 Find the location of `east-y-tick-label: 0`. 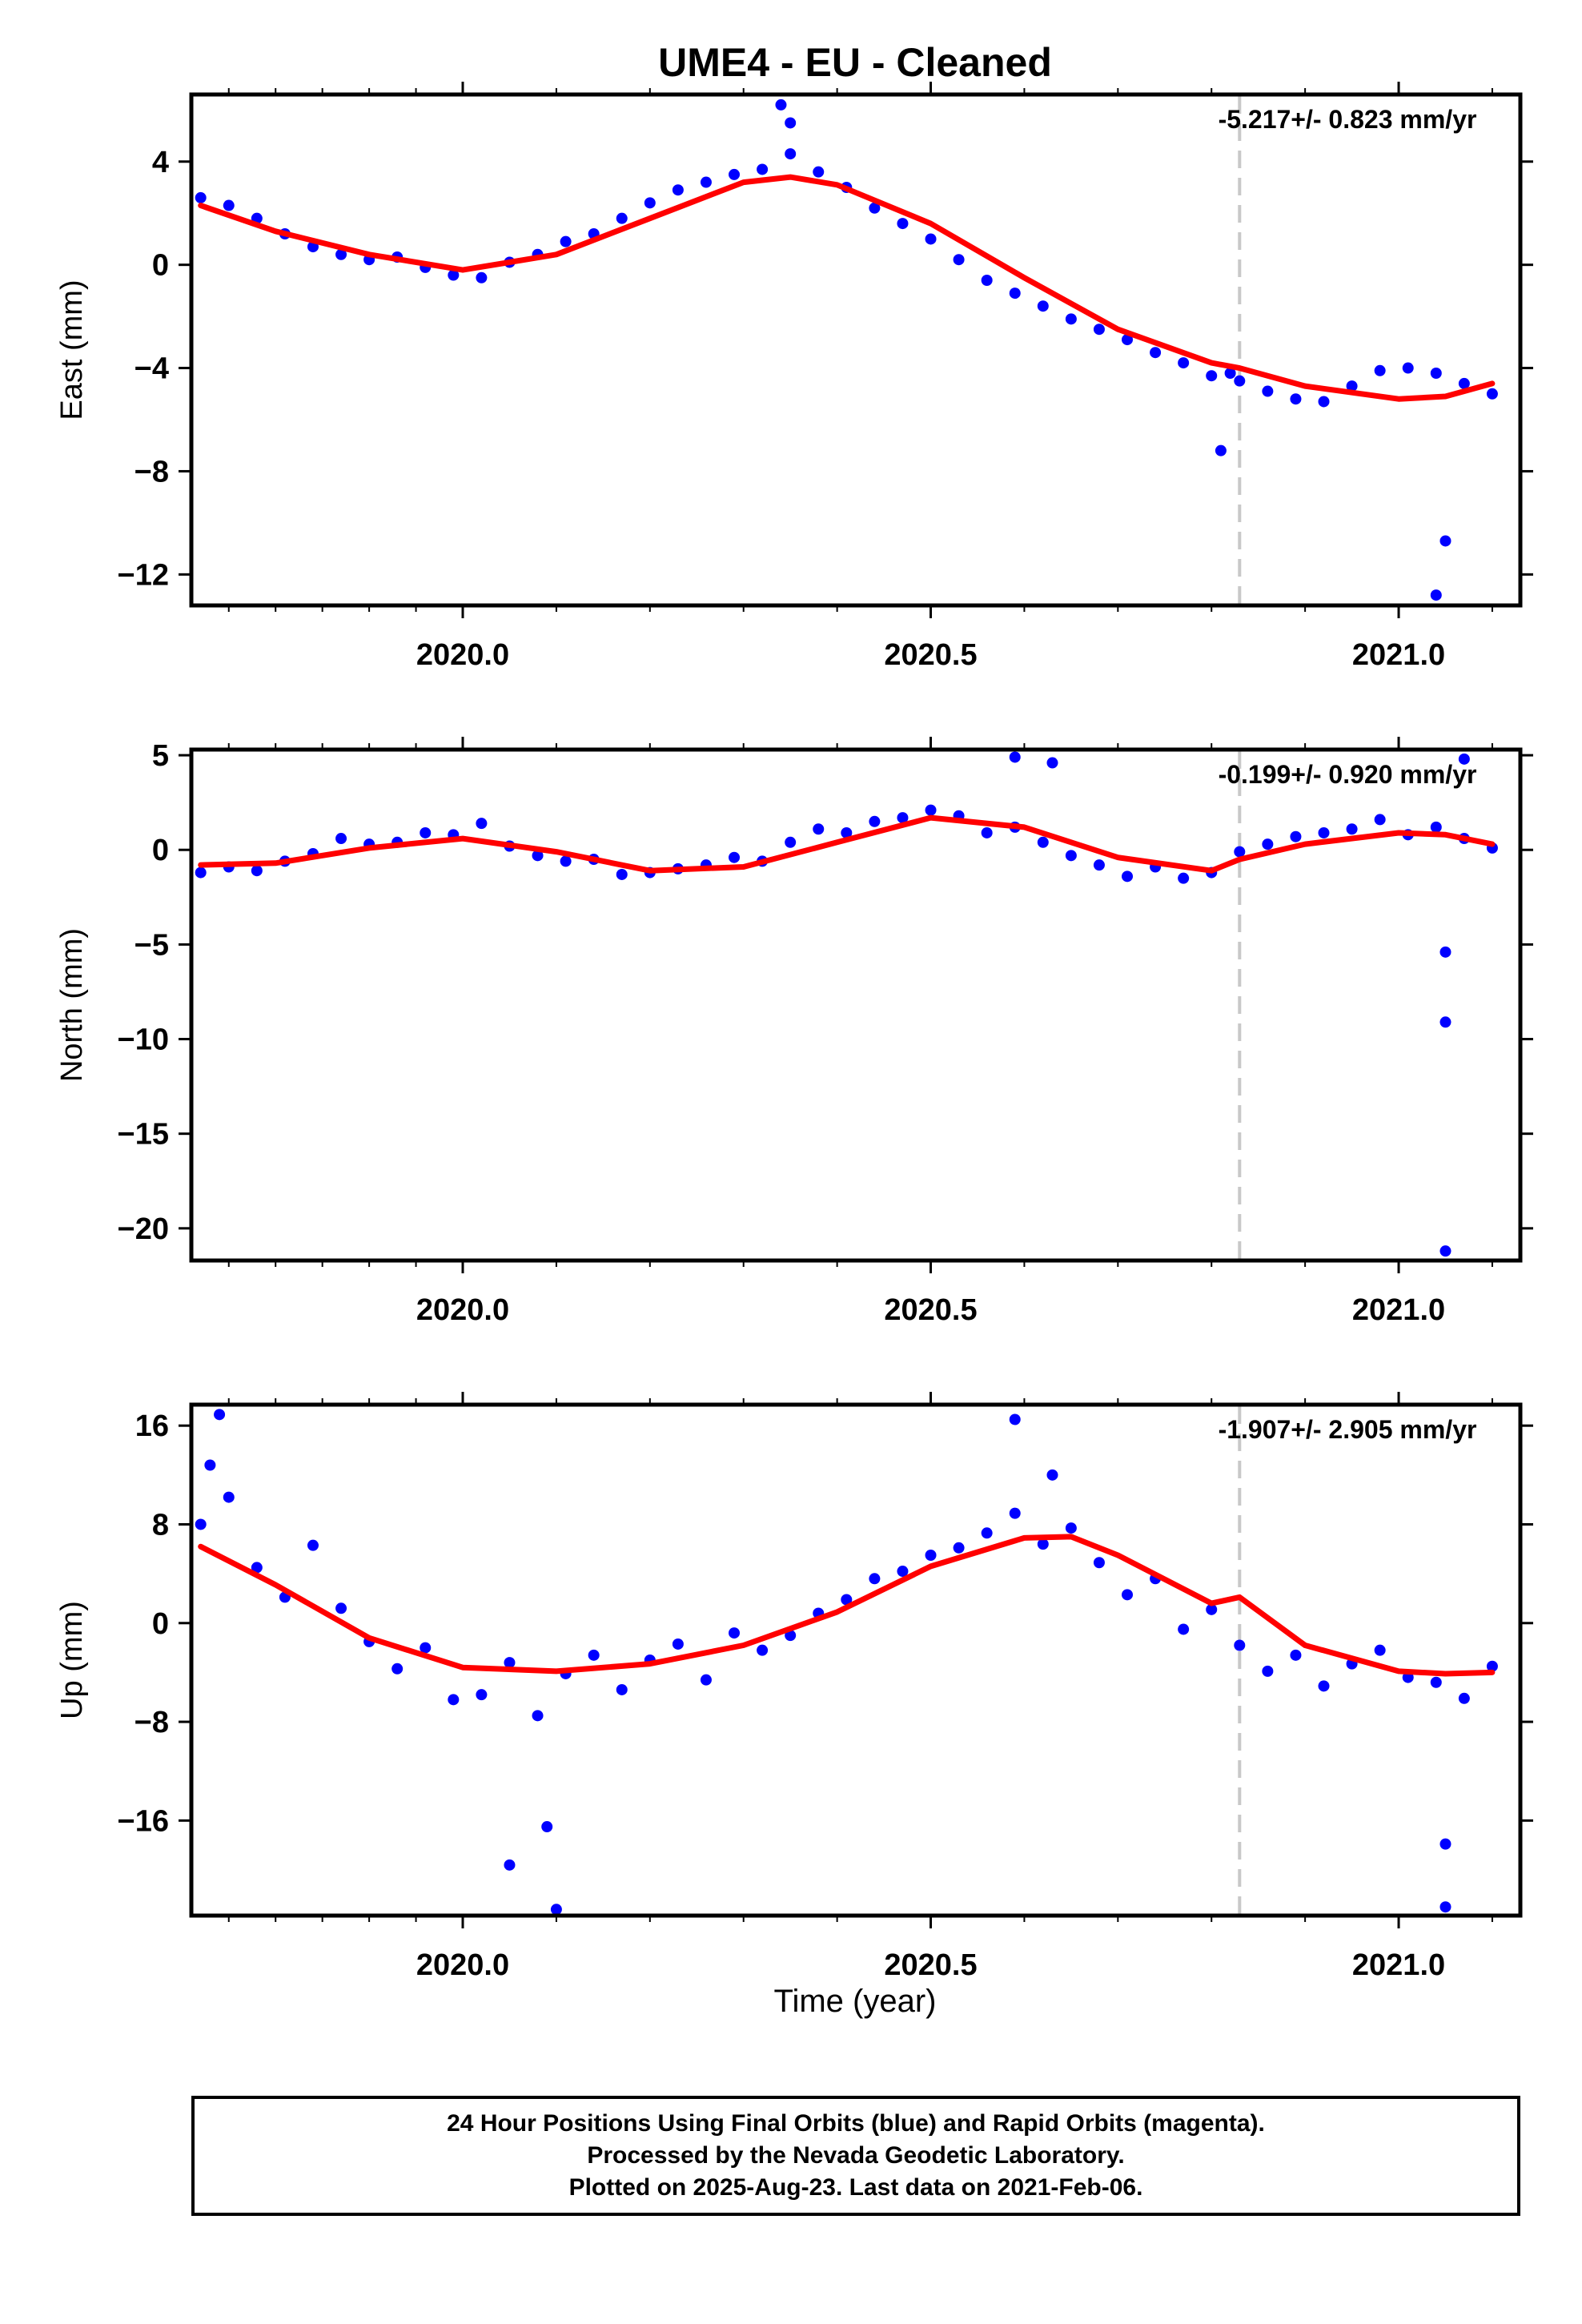

east-y-tick-label: 0 is located at coordinates (161, 266).